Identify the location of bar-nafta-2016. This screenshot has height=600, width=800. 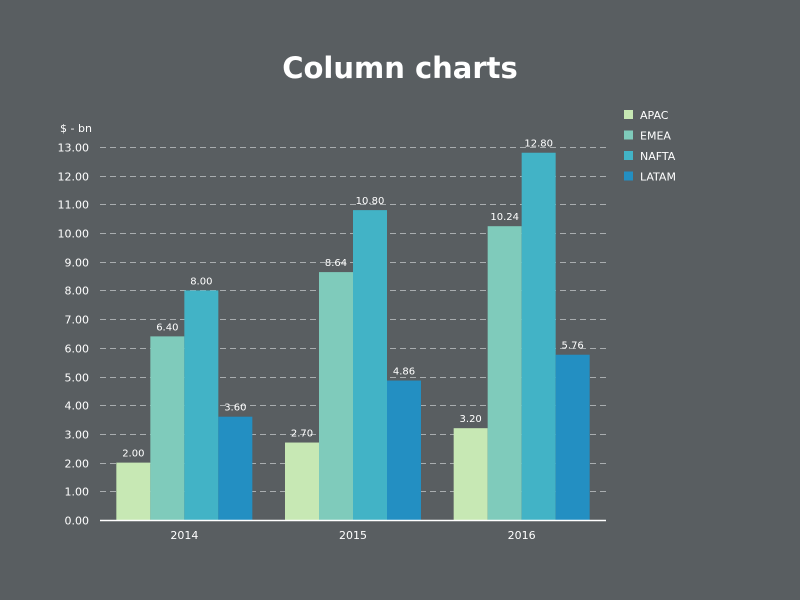
(538, 336).